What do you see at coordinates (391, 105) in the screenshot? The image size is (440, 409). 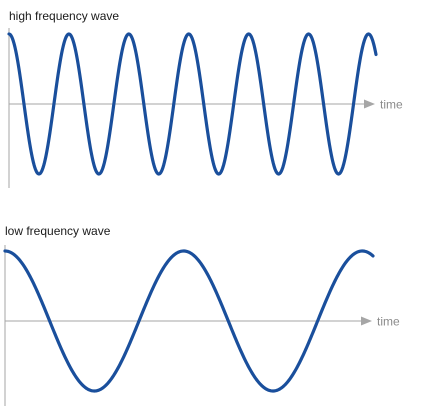 I see `high-frequency-axis-label: time` at bounding box center [391, 105].